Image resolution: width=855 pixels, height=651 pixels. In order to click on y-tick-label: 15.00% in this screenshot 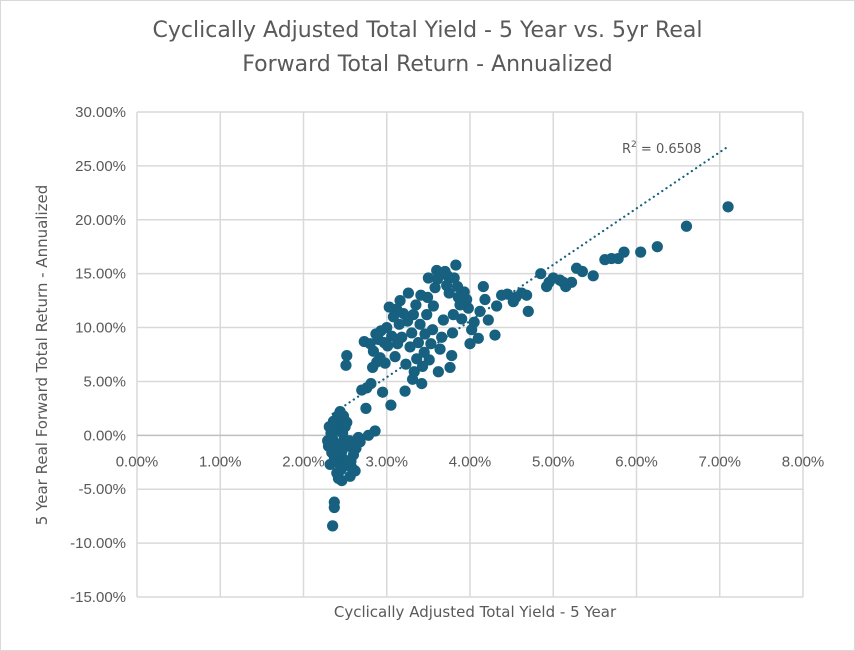, I will do `click(100, 274)`.